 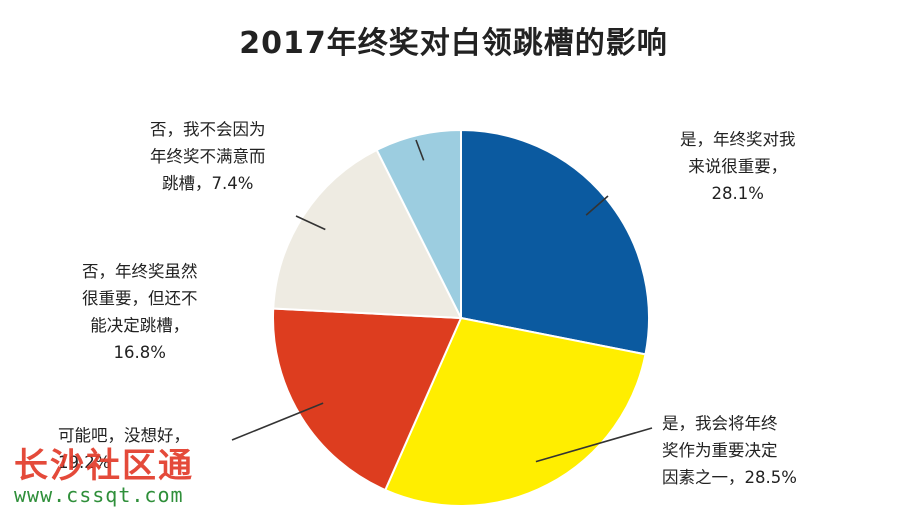 I want to click on slice-label-line: 19.2%, so click(x=84, y=462).